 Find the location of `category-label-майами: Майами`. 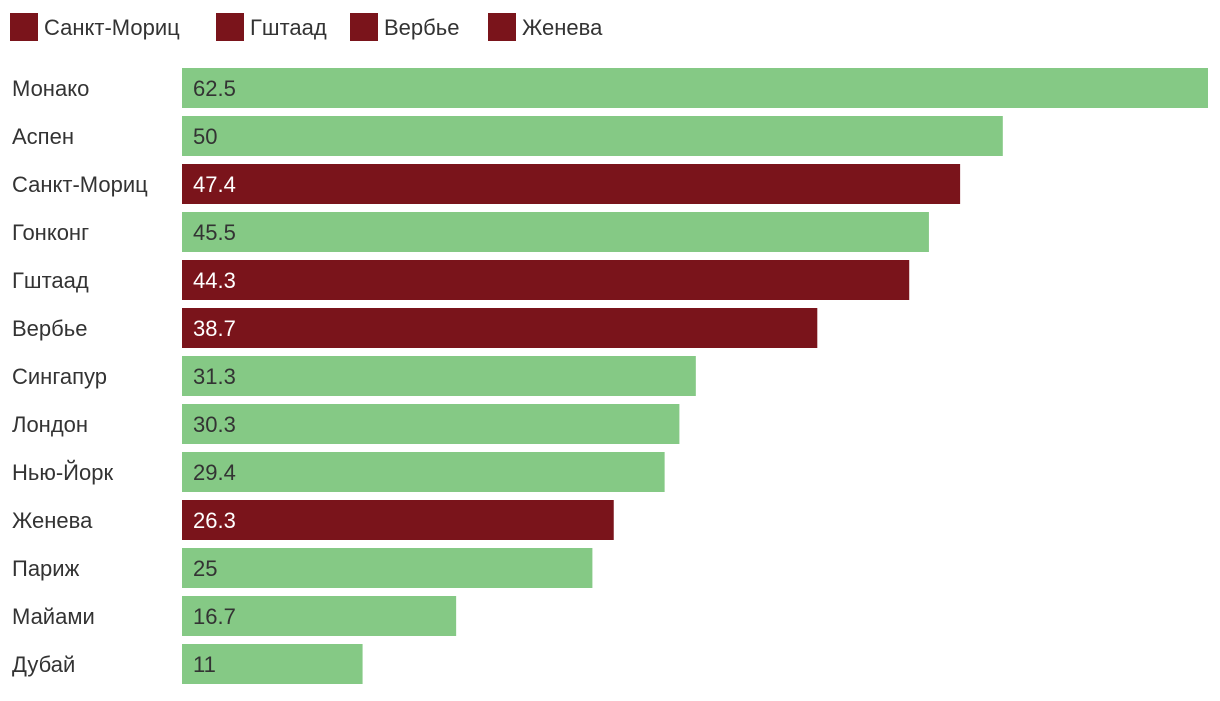

category-label-майами: Майами is located at coordinates (53, 616).